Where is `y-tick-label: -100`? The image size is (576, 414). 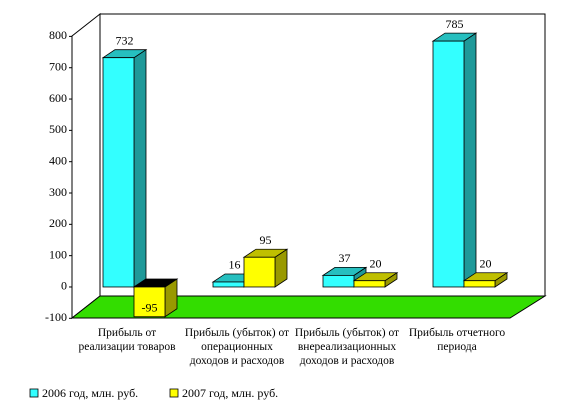 y-tick-label: -100 is located at coordinates (56, 317).